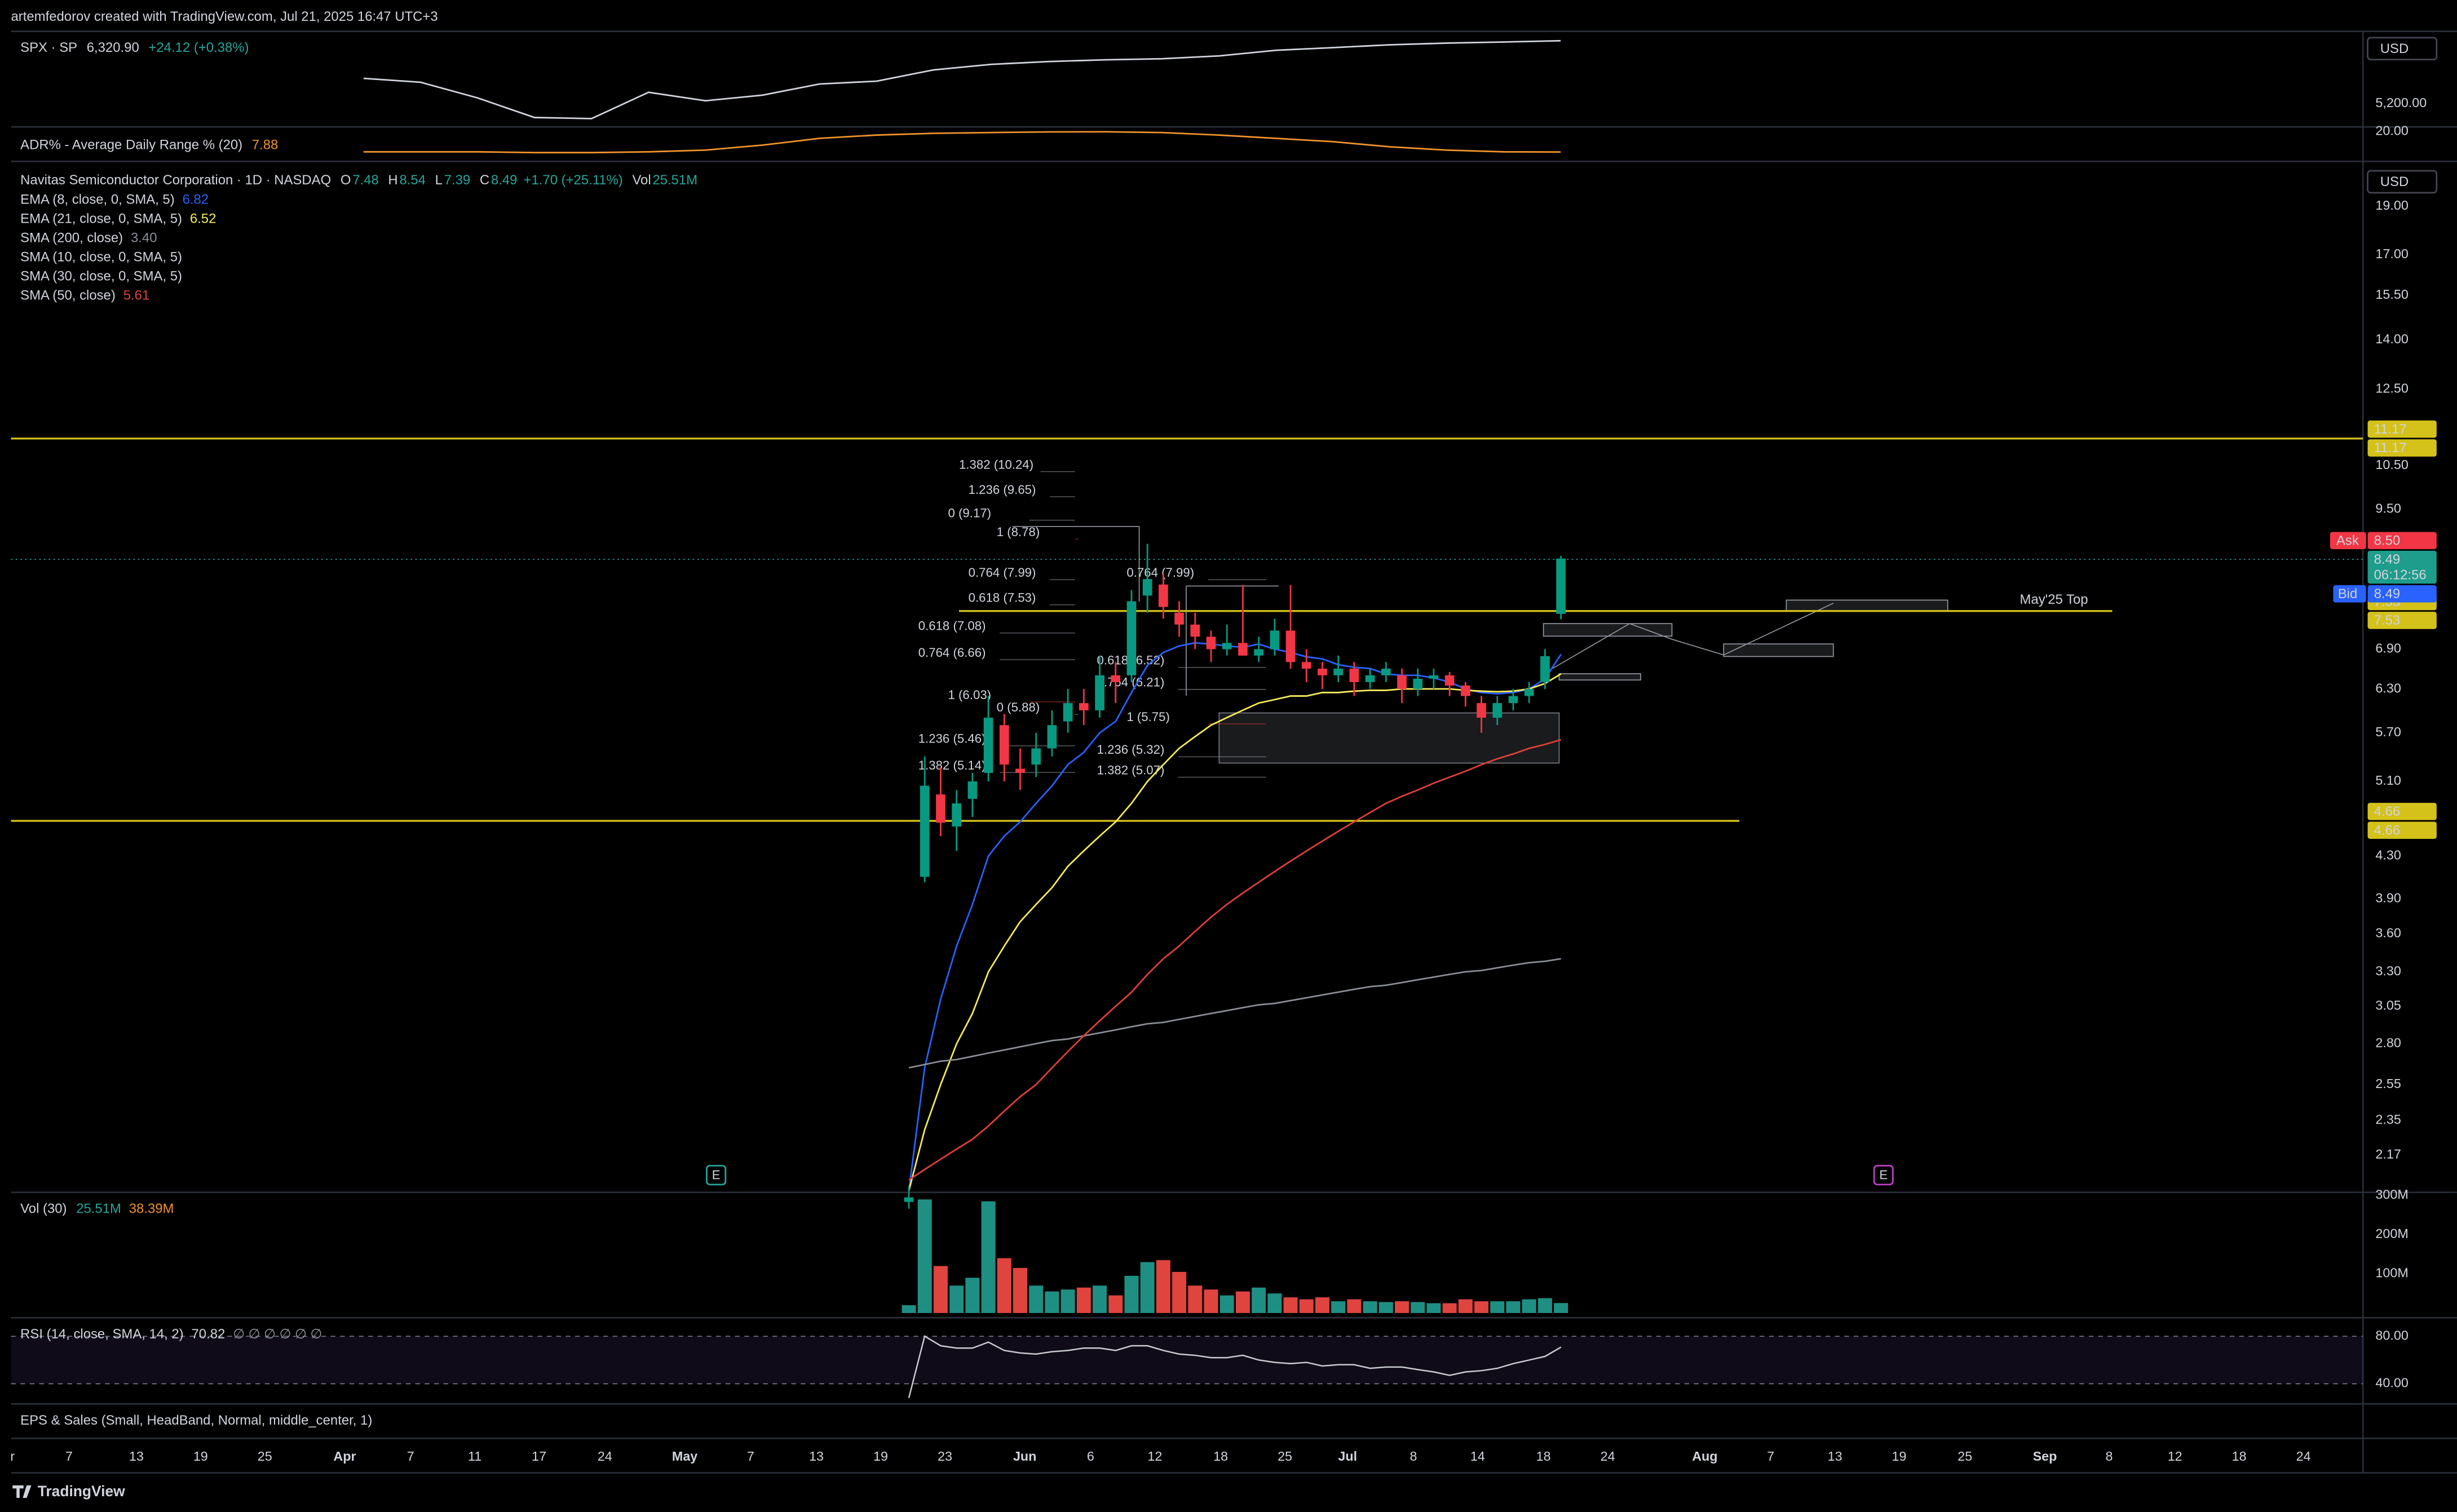 Image resolution: width=2457 pixels, height=1512 pixels. Describe the element at coordinates (2391, 338) in the screenshot. I see `y-tick-label: 14.00` at that location.